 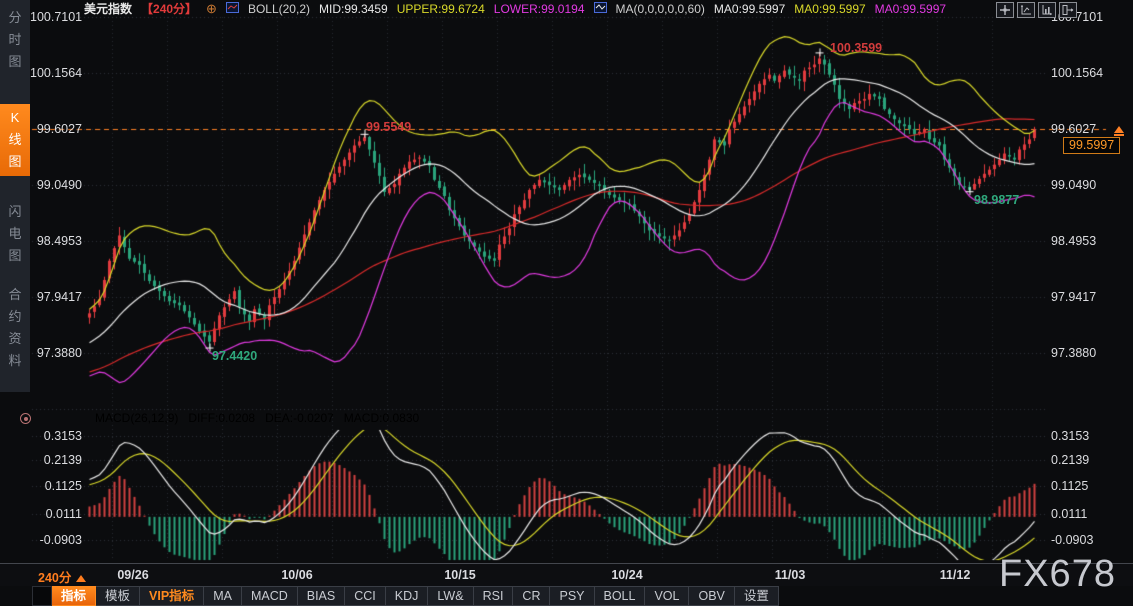 What do you see at coordinates (81, 578) in the screenshot?
I see `chevron-up-icon` at bounding box center [81, 578].